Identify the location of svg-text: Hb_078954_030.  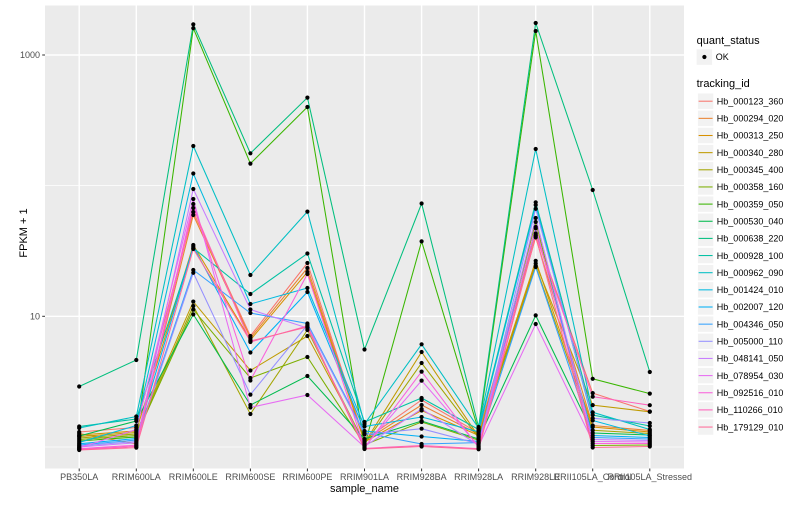
(750, 376).